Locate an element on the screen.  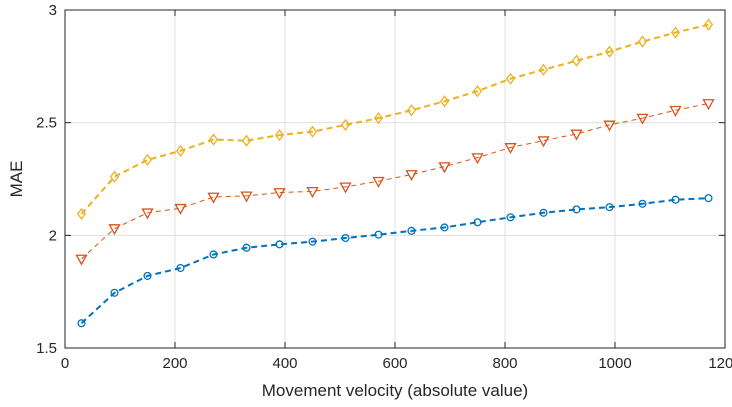
y-tick-label-0: 1.5 is located at coordinates (46, 348).